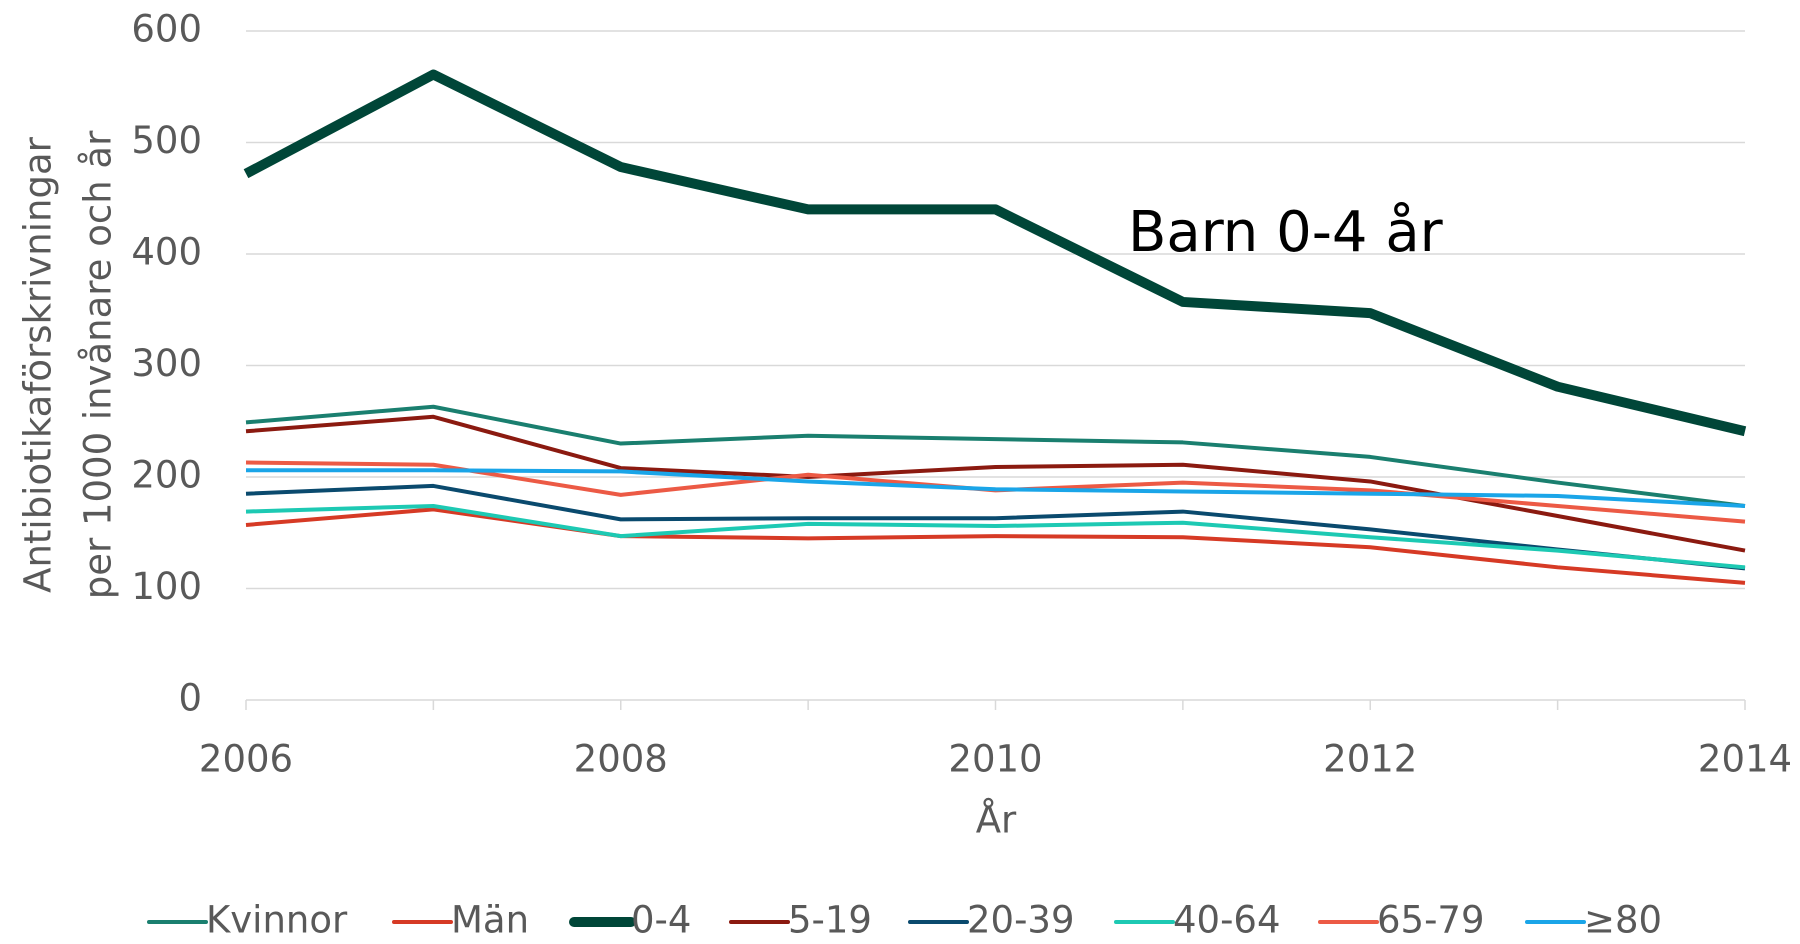 The width and height of the screenshot is (1800, 944). What do you see at coordinates (1227, 920) in the screenshot?
I see `legend-label: 40-64` at bounding box center [1227, 920].